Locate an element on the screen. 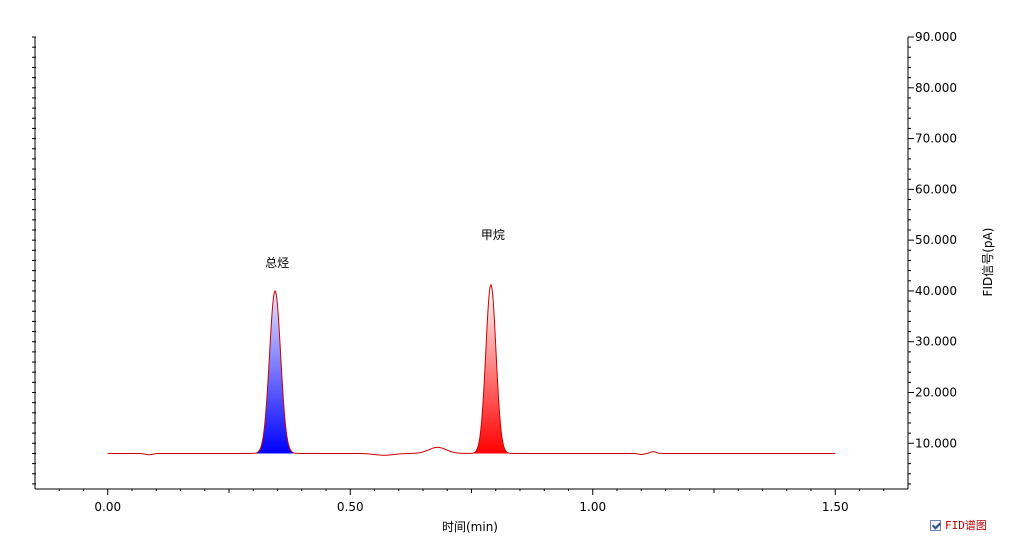 This screenshot has height=540, width=1030. y-tick-label: 40.000 is located at coordinates (936, 291).